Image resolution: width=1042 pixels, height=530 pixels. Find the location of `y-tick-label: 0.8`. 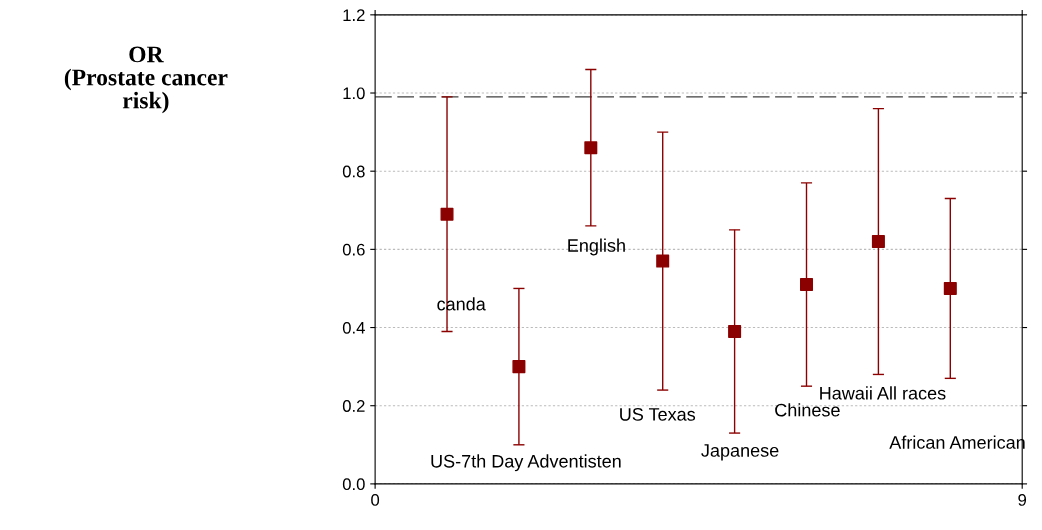

y-tick-label: 0.8 is located at coordinates (353, 171).